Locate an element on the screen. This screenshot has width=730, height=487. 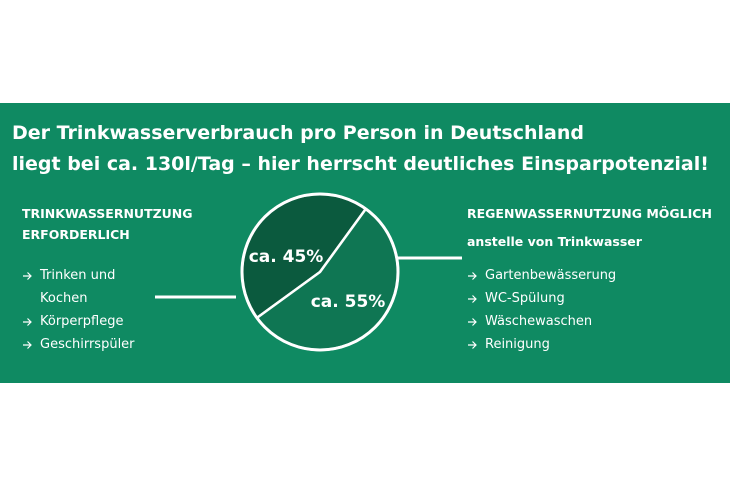
list-item-text: Körperpflege is located at coordinates (82, 321).